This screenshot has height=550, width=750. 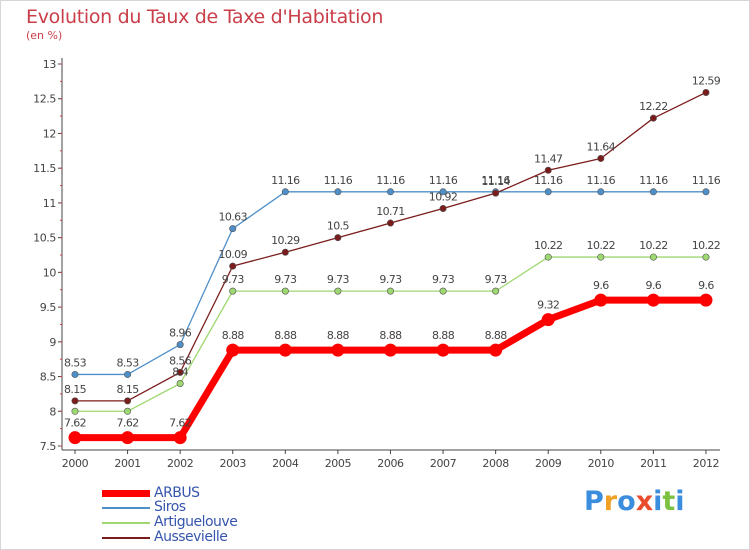 I want to click on unit-label: (en %), so click(x=44, y=35).